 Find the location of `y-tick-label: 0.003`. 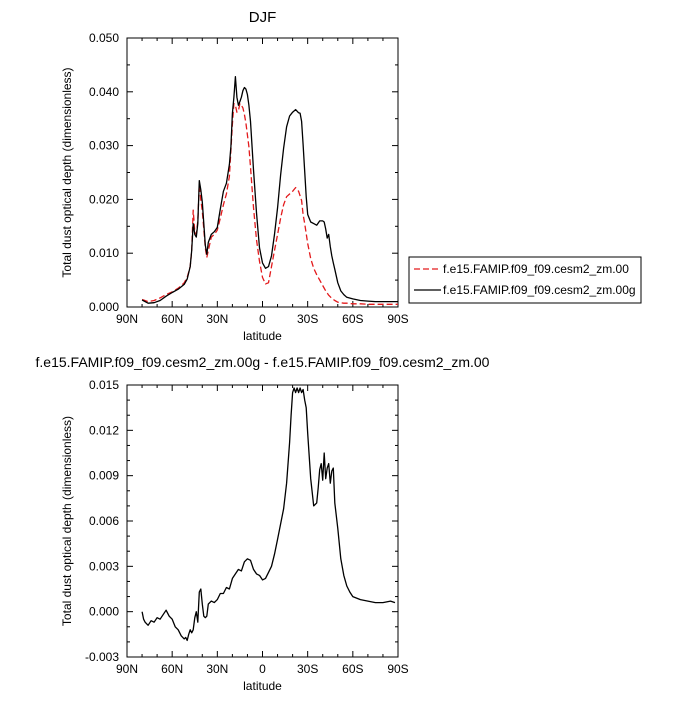

y-tick-label: 0.003 is located at coordinates (104, 566).